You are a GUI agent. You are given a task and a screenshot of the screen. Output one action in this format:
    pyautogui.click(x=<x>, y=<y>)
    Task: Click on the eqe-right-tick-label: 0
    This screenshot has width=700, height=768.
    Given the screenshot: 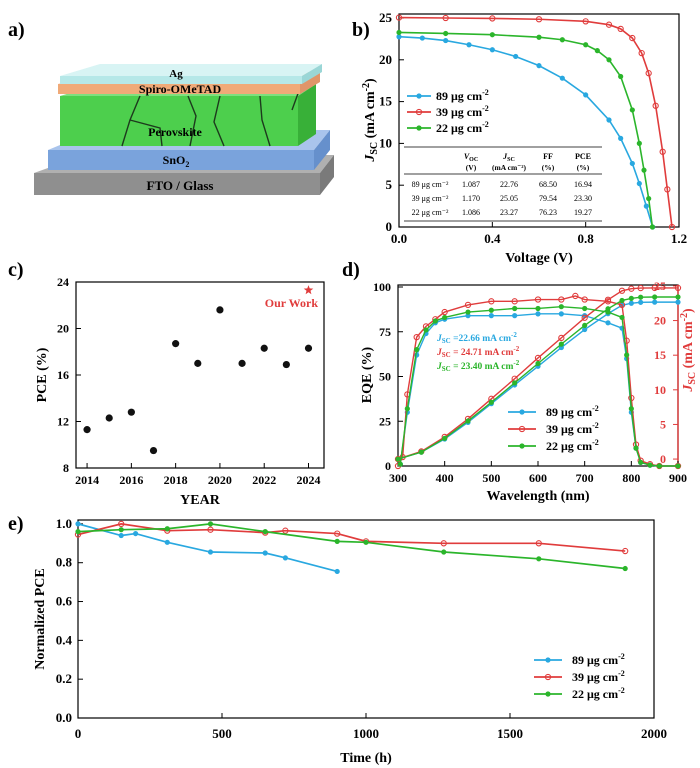 What is the action you would take?
    pyautogui.click(x=663, y=459)
    